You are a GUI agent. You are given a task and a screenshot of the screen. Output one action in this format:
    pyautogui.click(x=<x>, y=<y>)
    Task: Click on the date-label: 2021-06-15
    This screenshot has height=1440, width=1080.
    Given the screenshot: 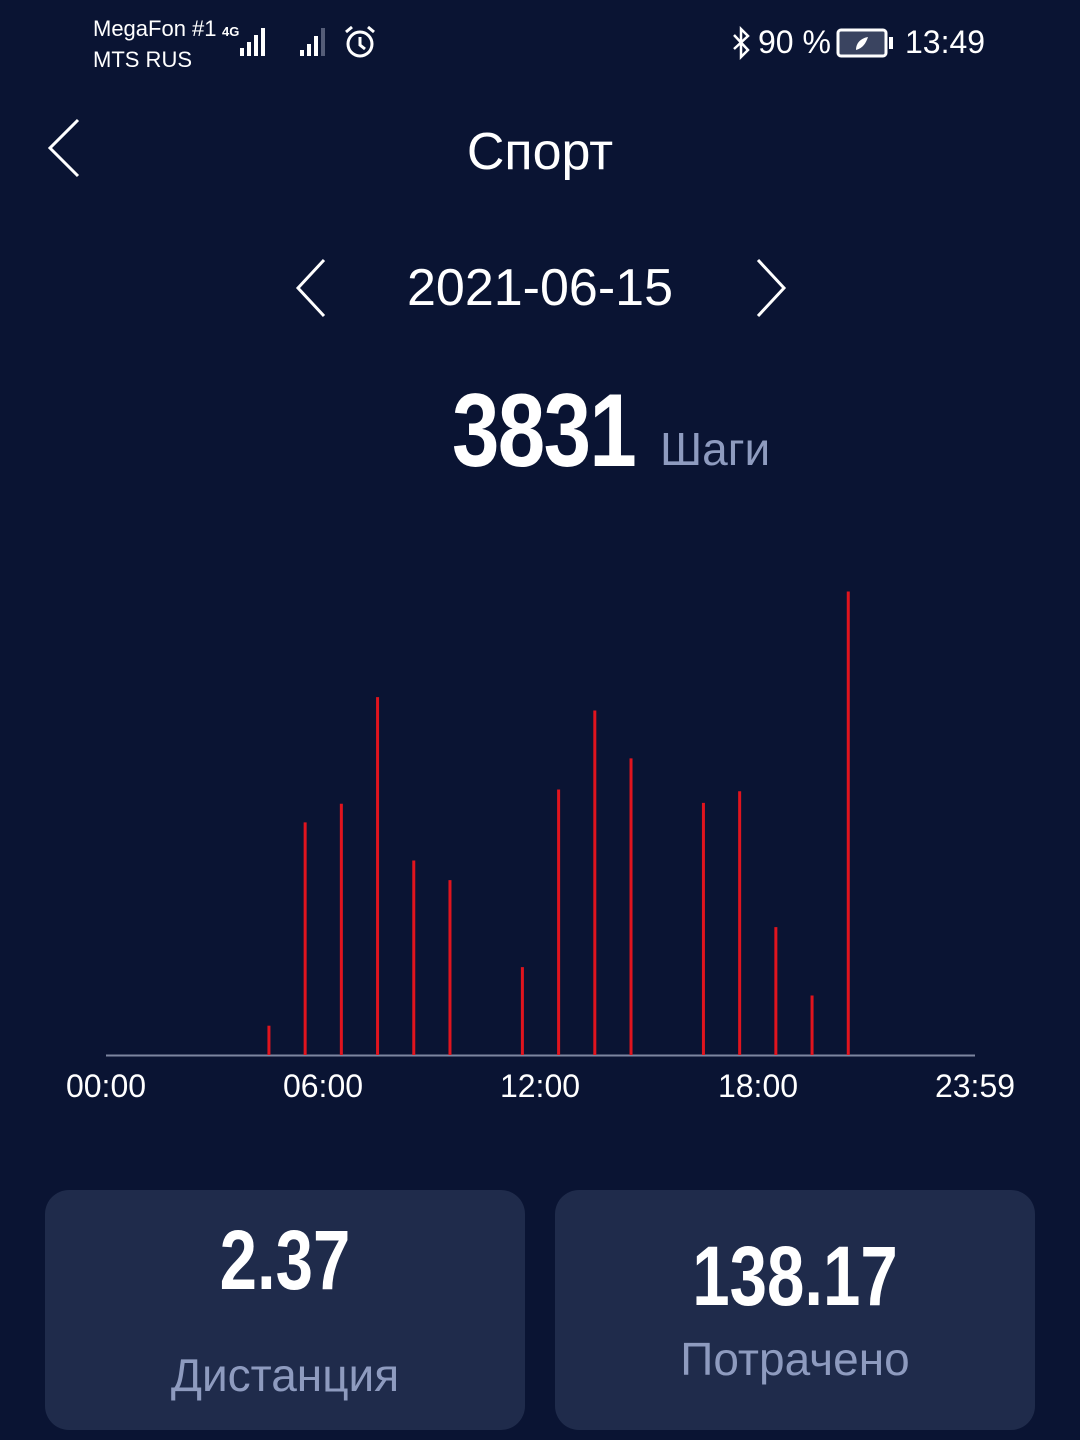 What is the action you would take?
    pyautogui.click(x=540, y=288)
    